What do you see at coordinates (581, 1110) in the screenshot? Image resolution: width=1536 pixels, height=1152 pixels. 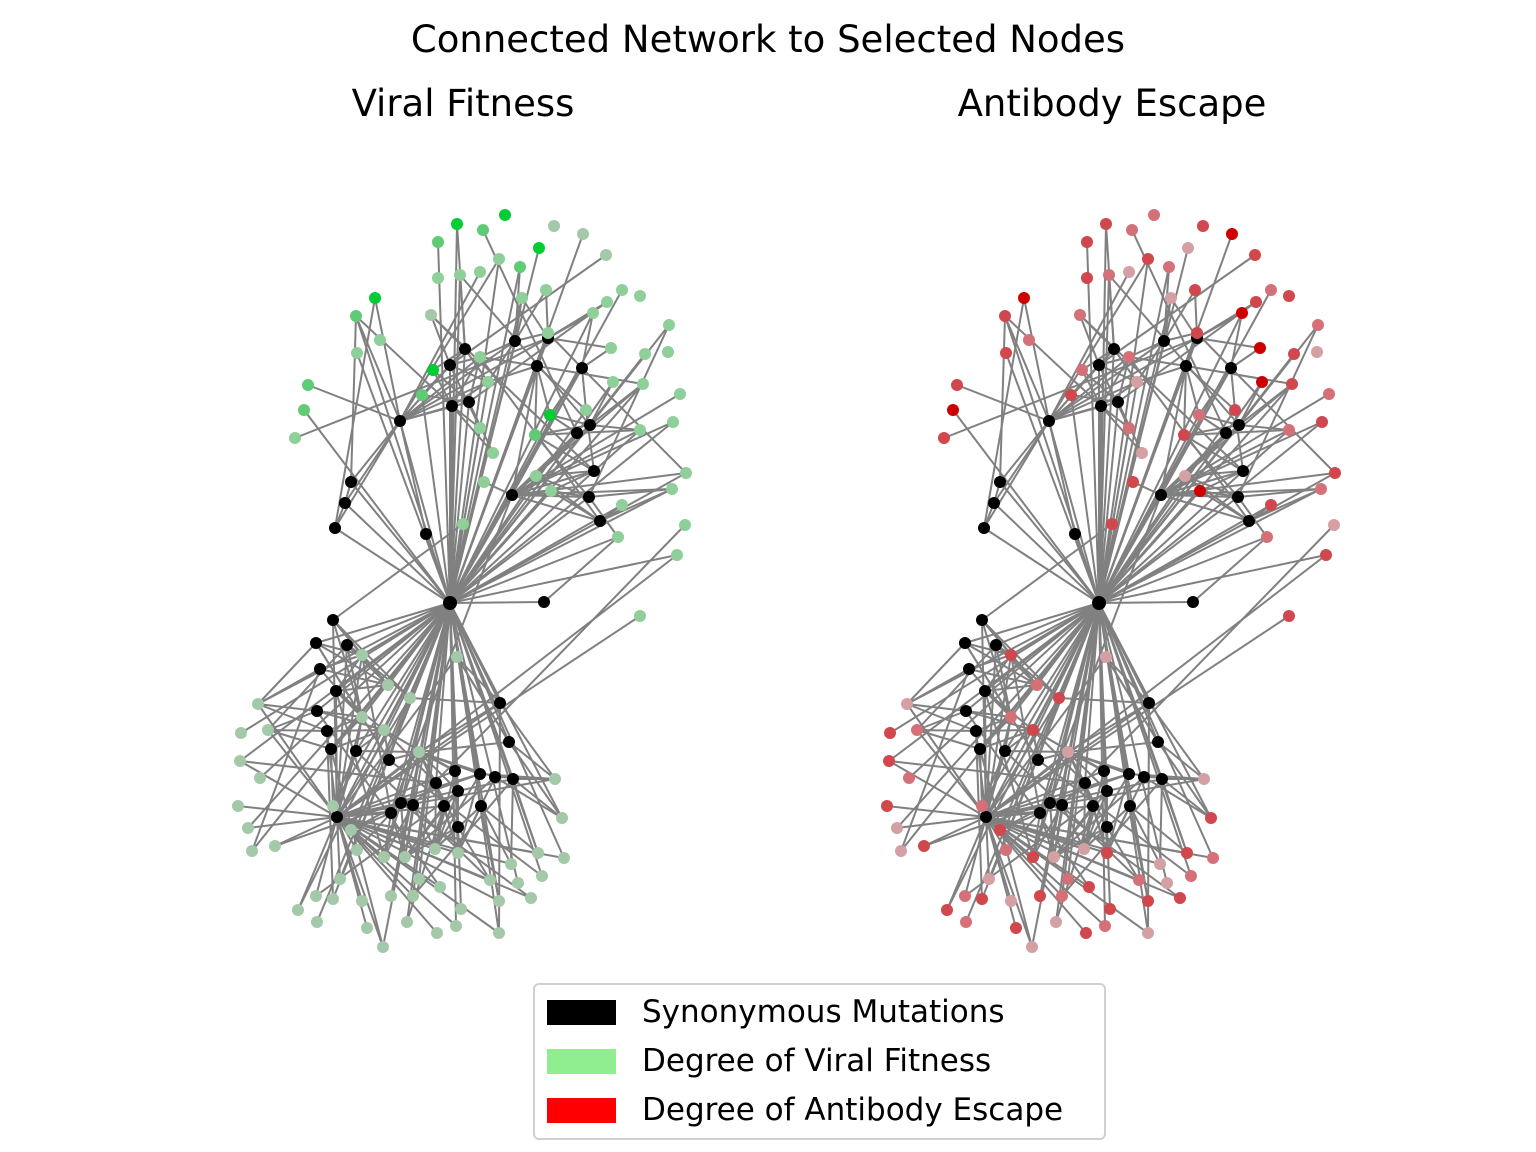 I see `legend-swatch-antibody-escape` at bounding box center [581, 1110].